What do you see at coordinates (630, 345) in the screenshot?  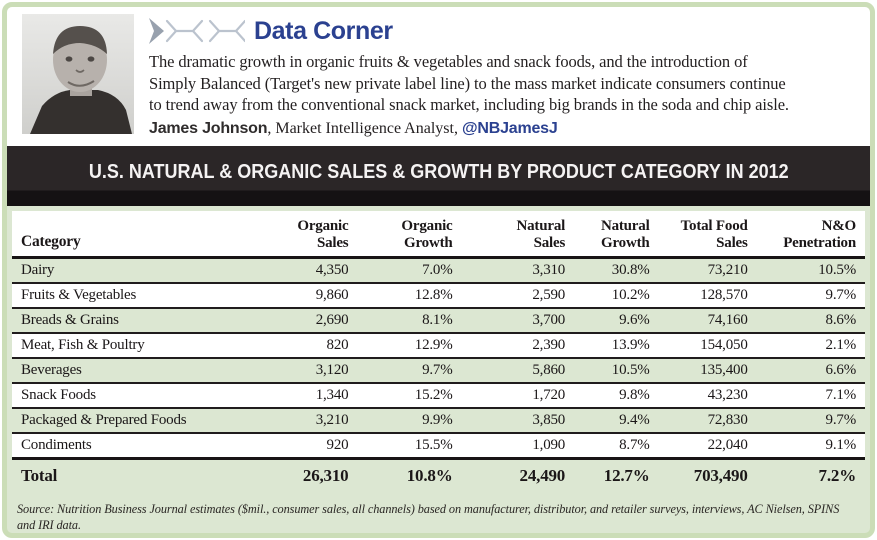 I see `cell-natural-growth: 13.9%` at bounding box center [630, 345].